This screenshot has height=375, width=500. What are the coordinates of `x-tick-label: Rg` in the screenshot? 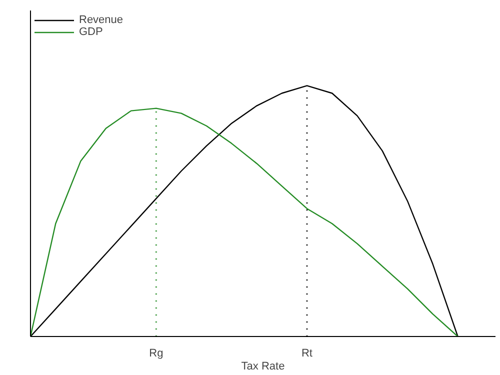 It's located at (156, 354).